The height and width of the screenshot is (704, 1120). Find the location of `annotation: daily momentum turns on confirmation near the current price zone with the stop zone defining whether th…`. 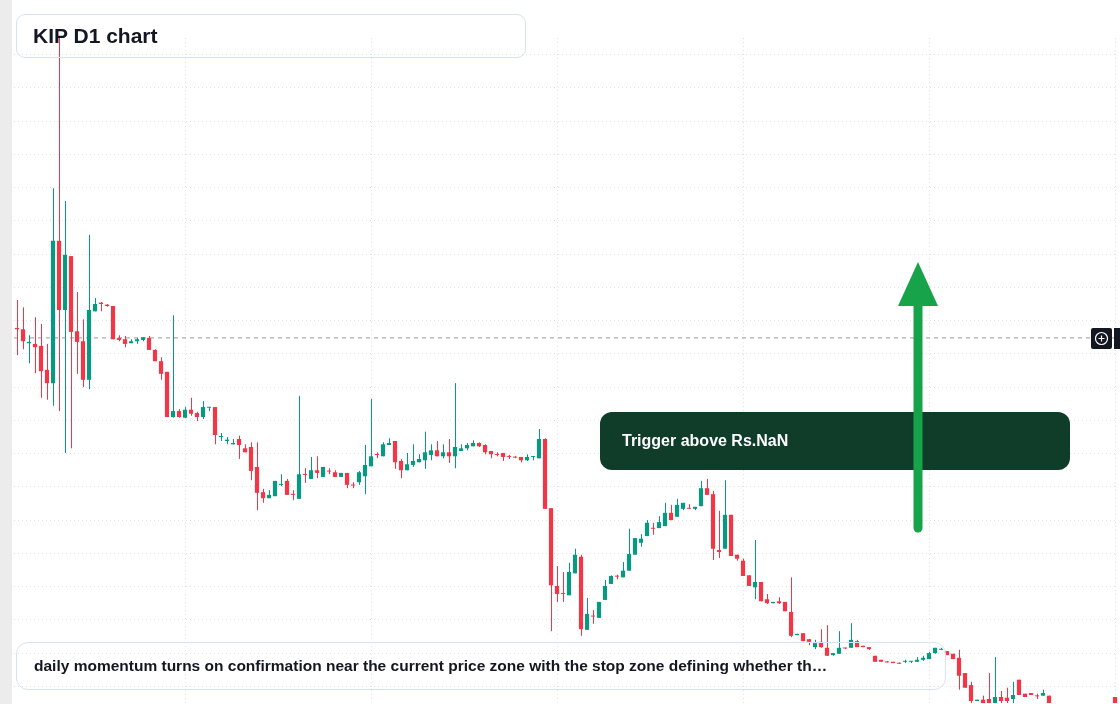

annotation: daily momentum turns on confirmation near the current price zone with the stop zone defining whether th… is located at coordinates (481, 666).